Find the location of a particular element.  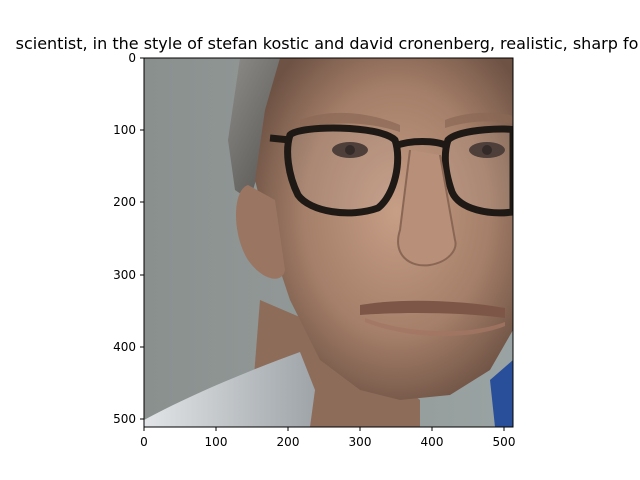

y-tick-label: 500 is located at coordinates (124, 419).